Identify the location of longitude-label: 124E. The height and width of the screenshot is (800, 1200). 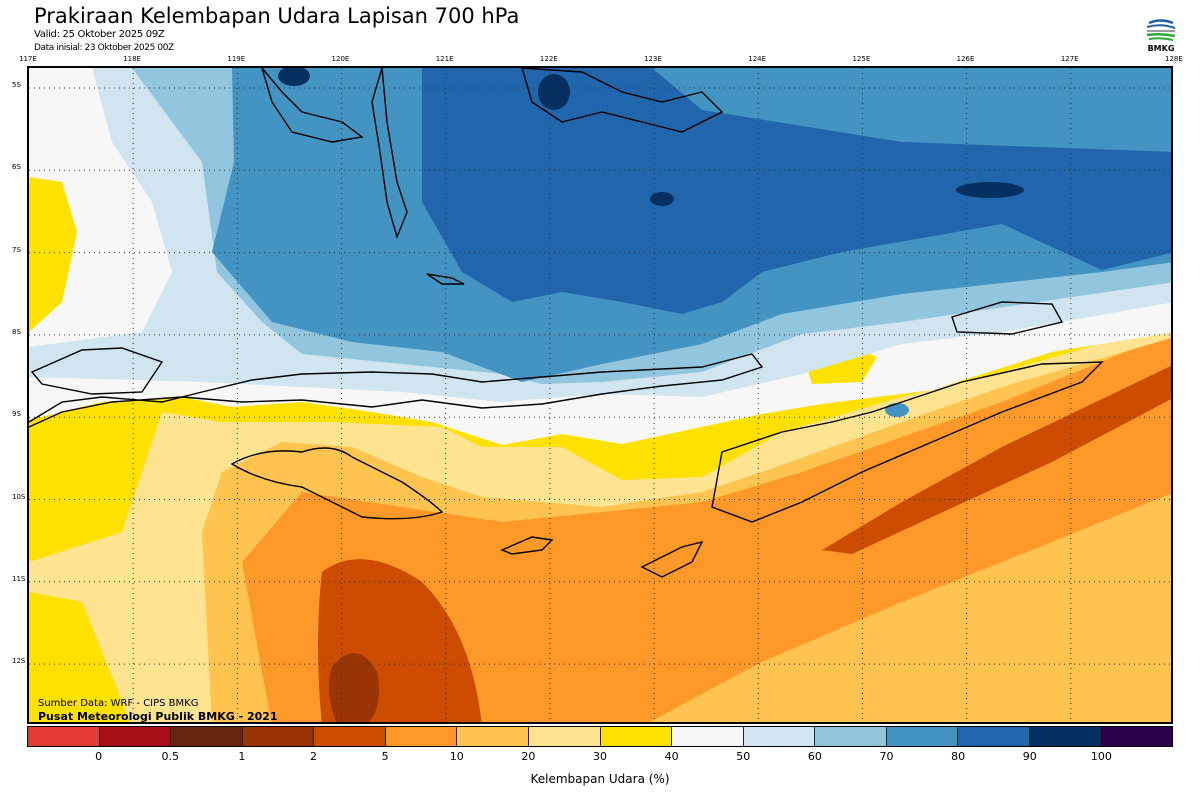
(757, 59).